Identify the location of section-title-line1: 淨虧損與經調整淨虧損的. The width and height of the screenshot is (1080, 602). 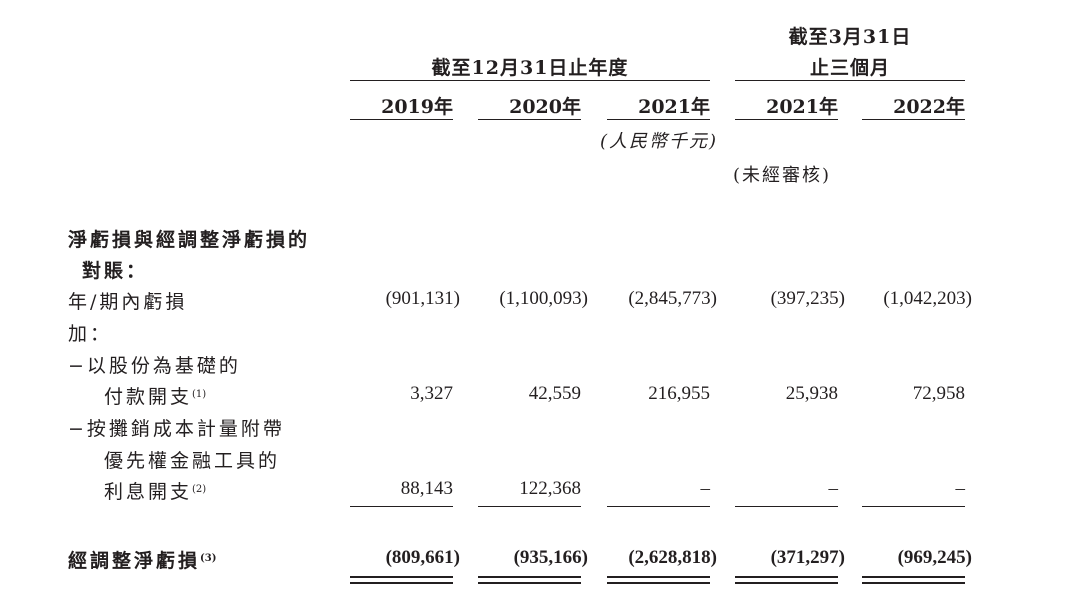
(189, 240).